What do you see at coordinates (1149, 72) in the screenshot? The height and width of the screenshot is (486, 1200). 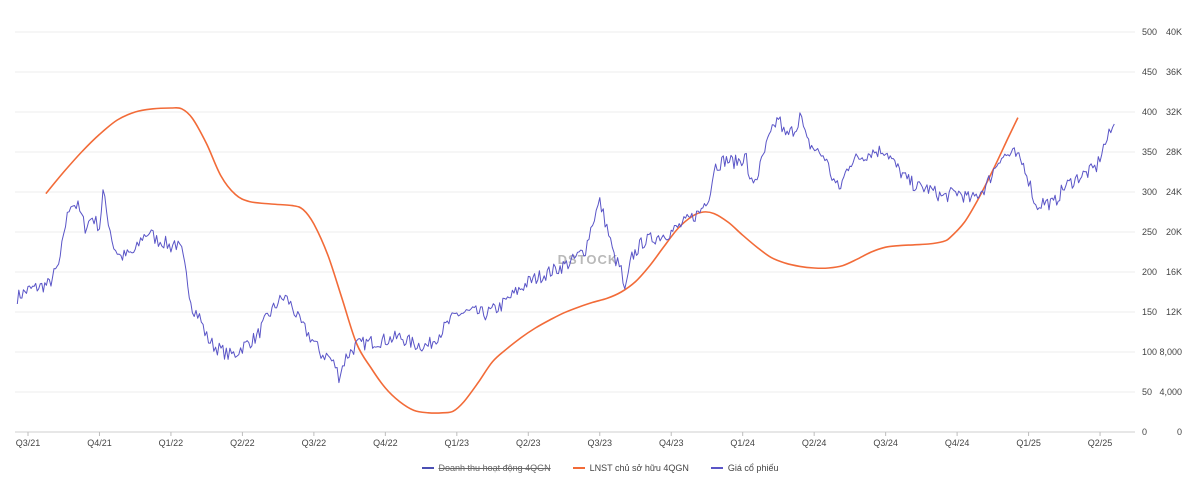 I see `left-axis-tick: 450` at bounding box center [1149, 72].